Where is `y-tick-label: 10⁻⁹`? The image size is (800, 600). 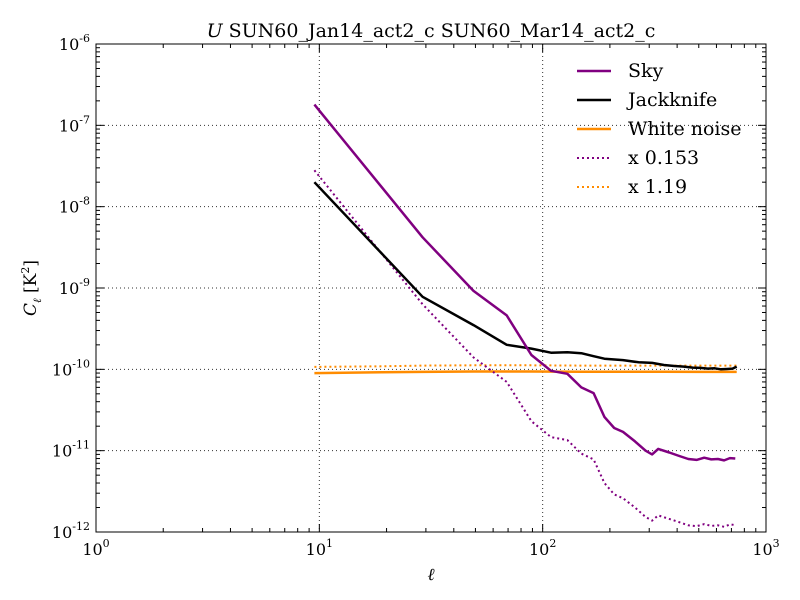
y-tick-label: 10⁻⁹ is located at coordinates (74, 287).